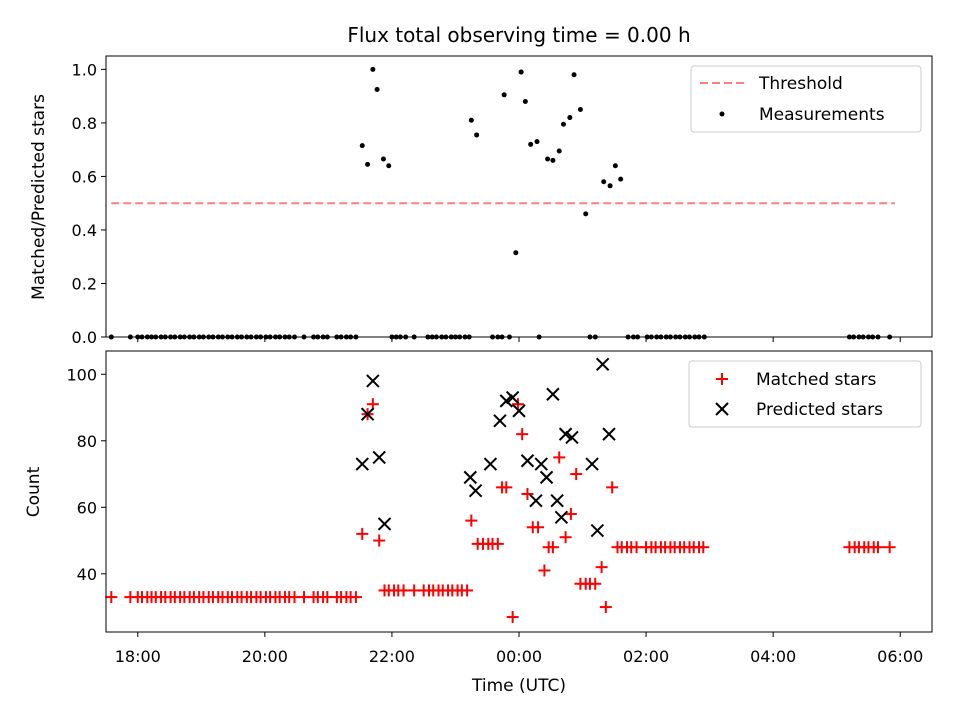  Describe the element at coordinates (773, 656) in the screenshot. I see `x-tick-label: 04:00` at that location.